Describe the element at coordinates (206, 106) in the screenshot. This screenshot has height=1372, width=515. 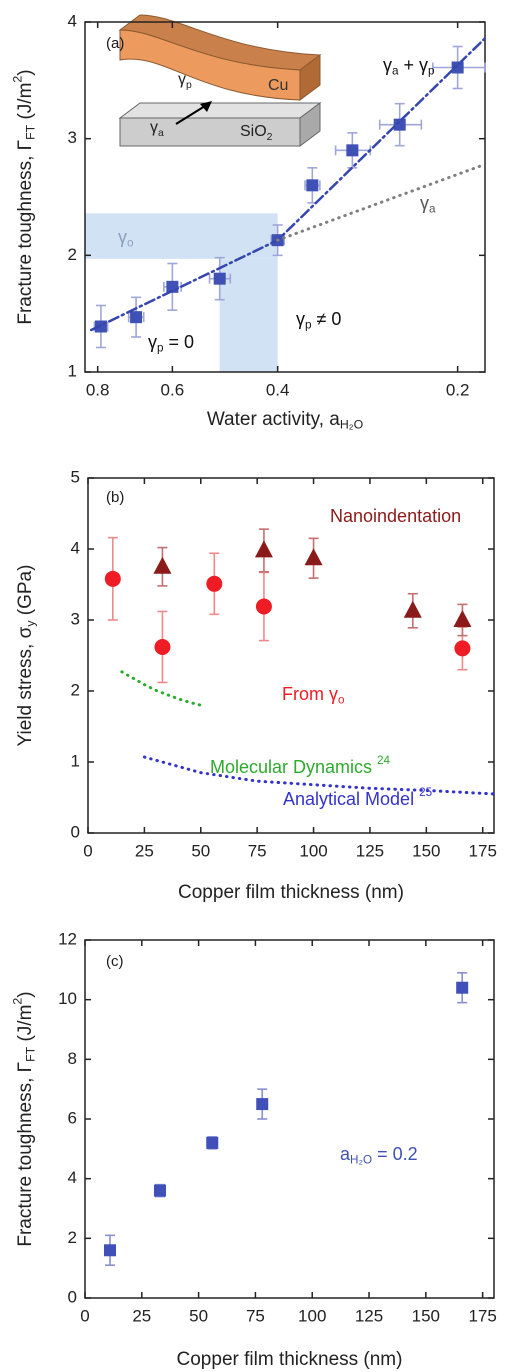
I see `arrow-head` at that location.